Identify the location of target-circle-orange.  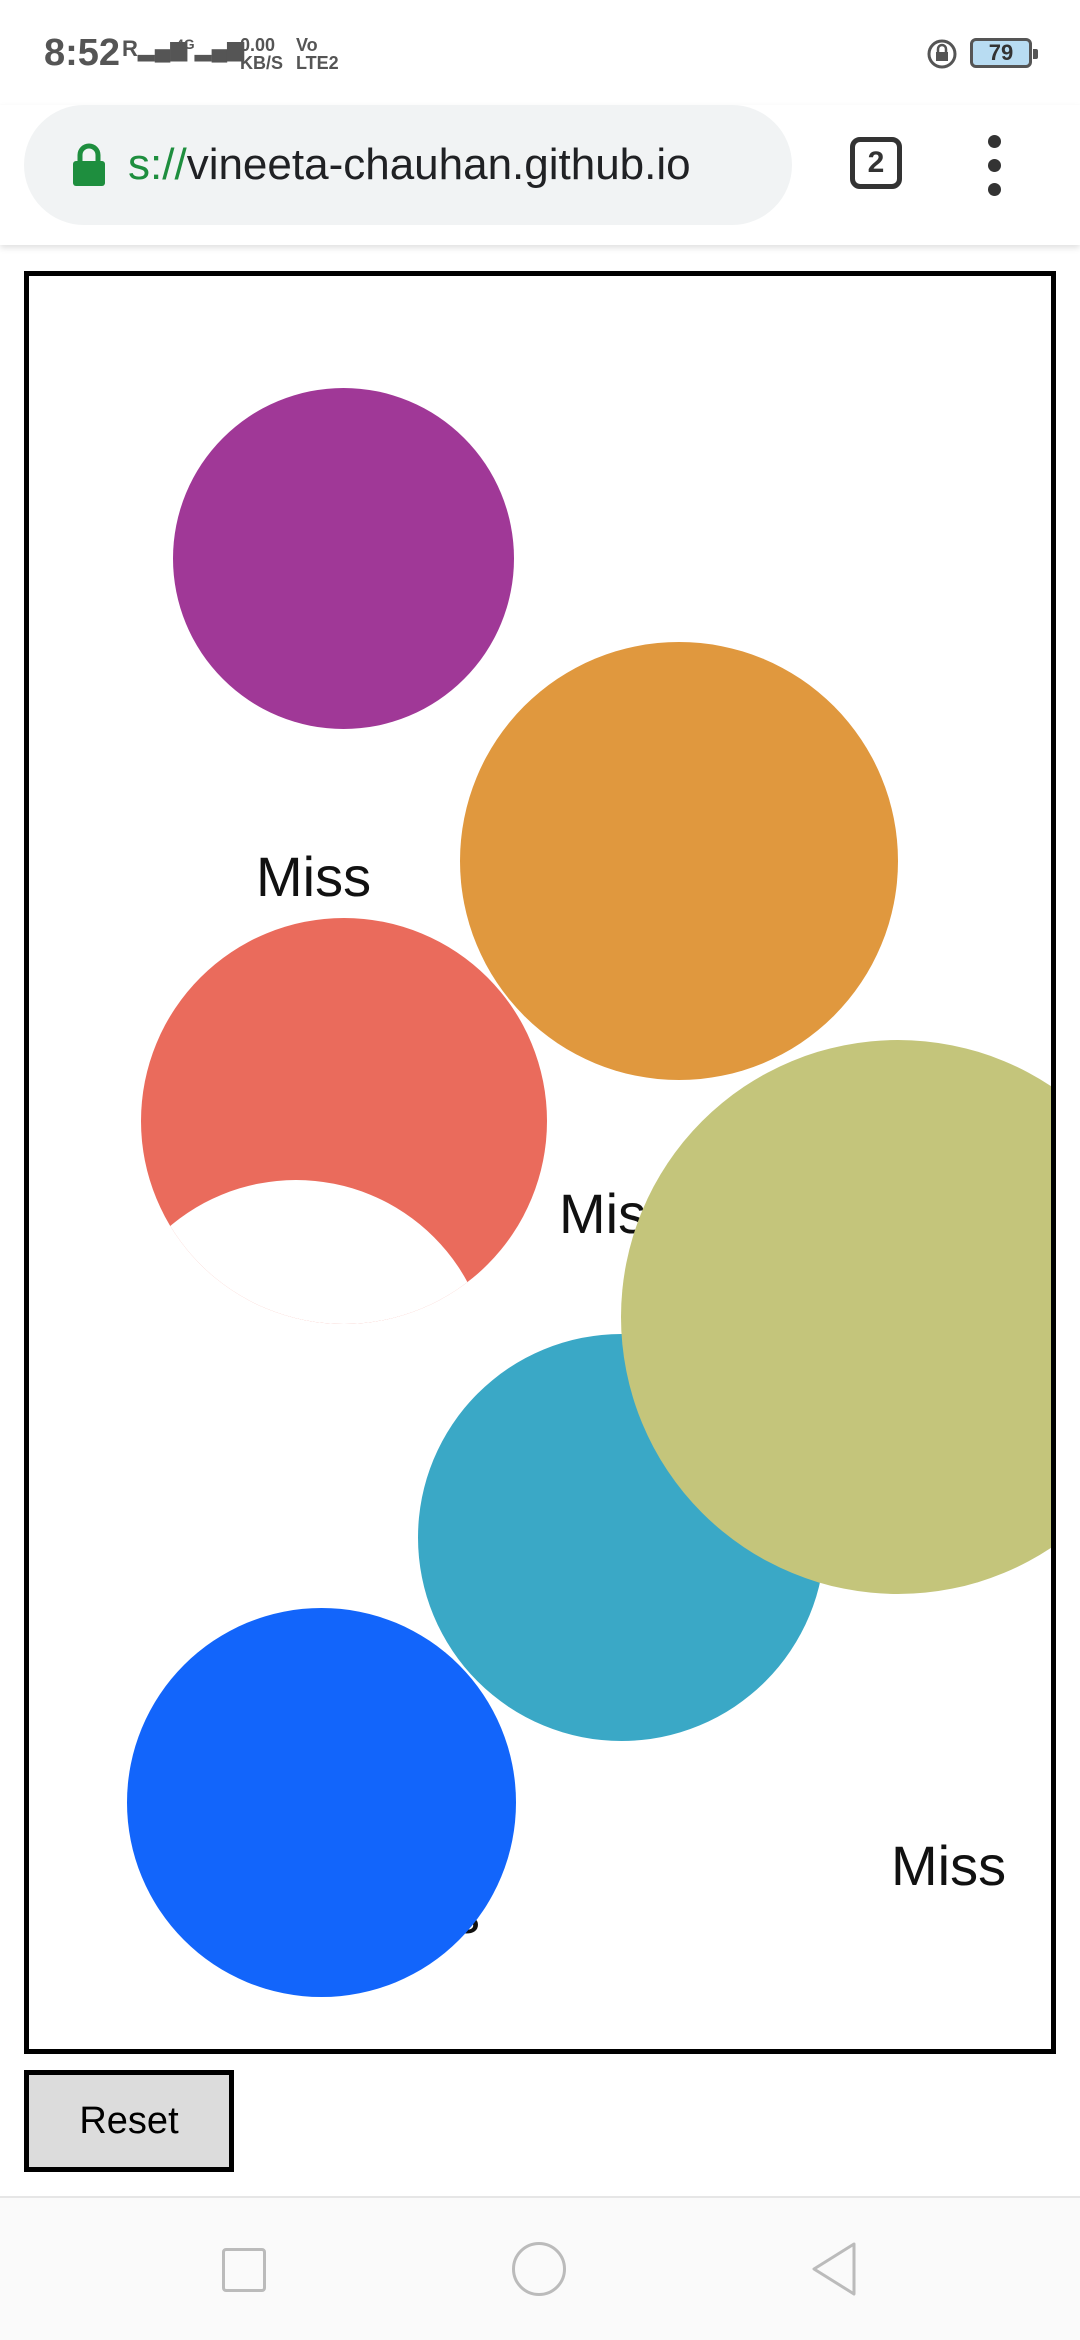
(679, 861).